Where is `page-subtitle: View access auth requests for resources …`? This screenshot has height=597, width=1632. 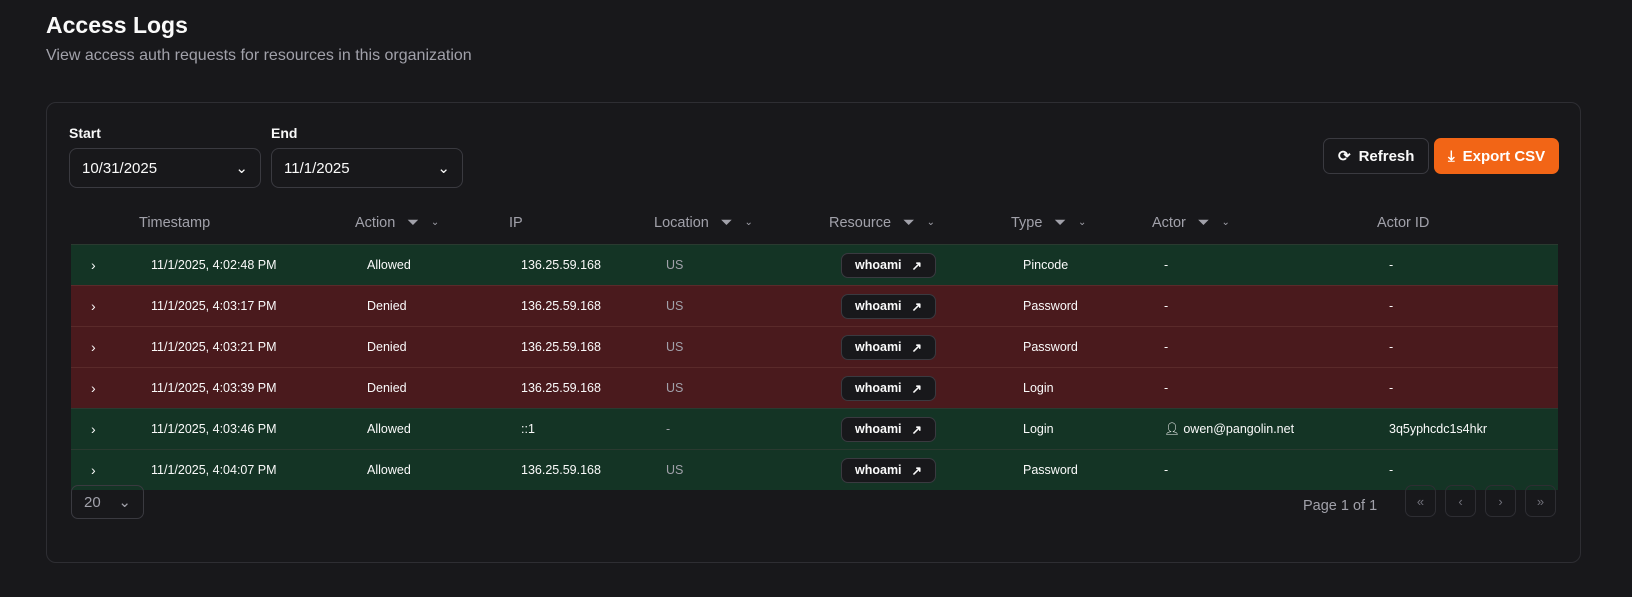
page-subtitle: View access auth requests for resources … is located at coordinates (259, 55).